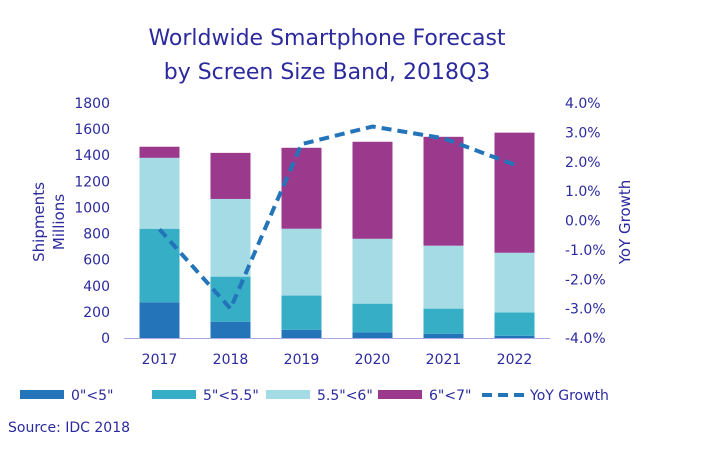 Image resolution: width=702 pixels, height=459 pixels. Describe the element at coordinates (105, 339) in the screenshot. I see `y-tick-label: 0` at that location.